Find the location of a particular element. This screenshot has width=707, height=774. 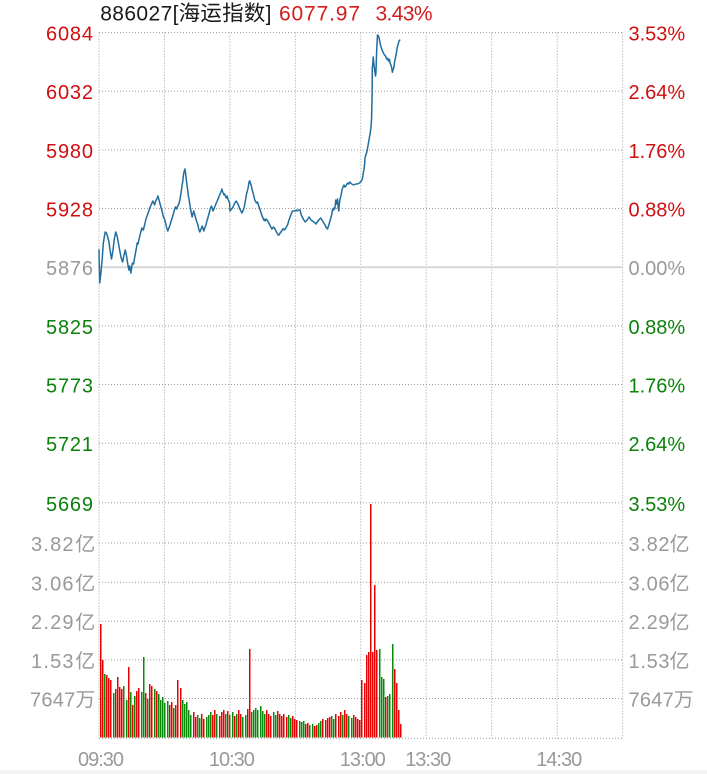

svg-text: 5825 is located at coordinates (69, 328).